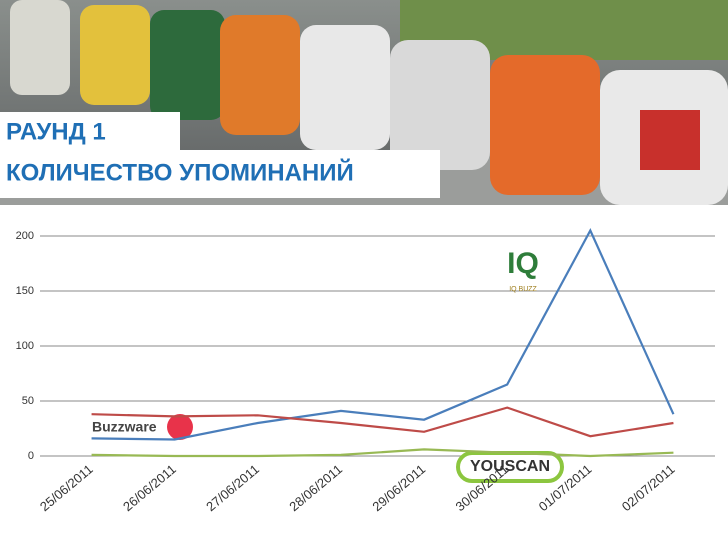 Image resolution: width=728 pixels, height=551 pixels. Describe the element at coordinates (180, 172) in the screenshot. I see `subtitle: КОЛИЧЕСТВО УПОМИНАНИЙ` at that location.